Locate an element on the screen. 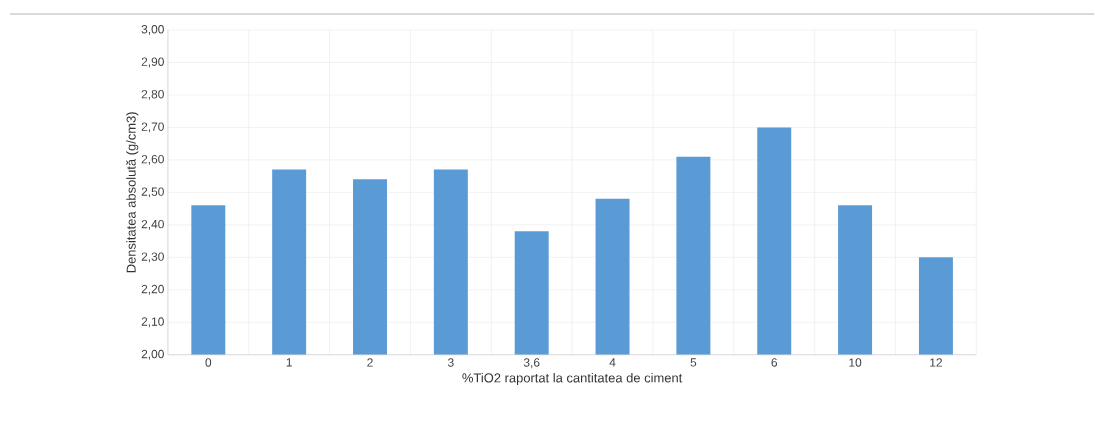 Image resolution: width=1095 pixels, height=440 pixels. x-tick-label: 12 is located at coordinates (936, 362).